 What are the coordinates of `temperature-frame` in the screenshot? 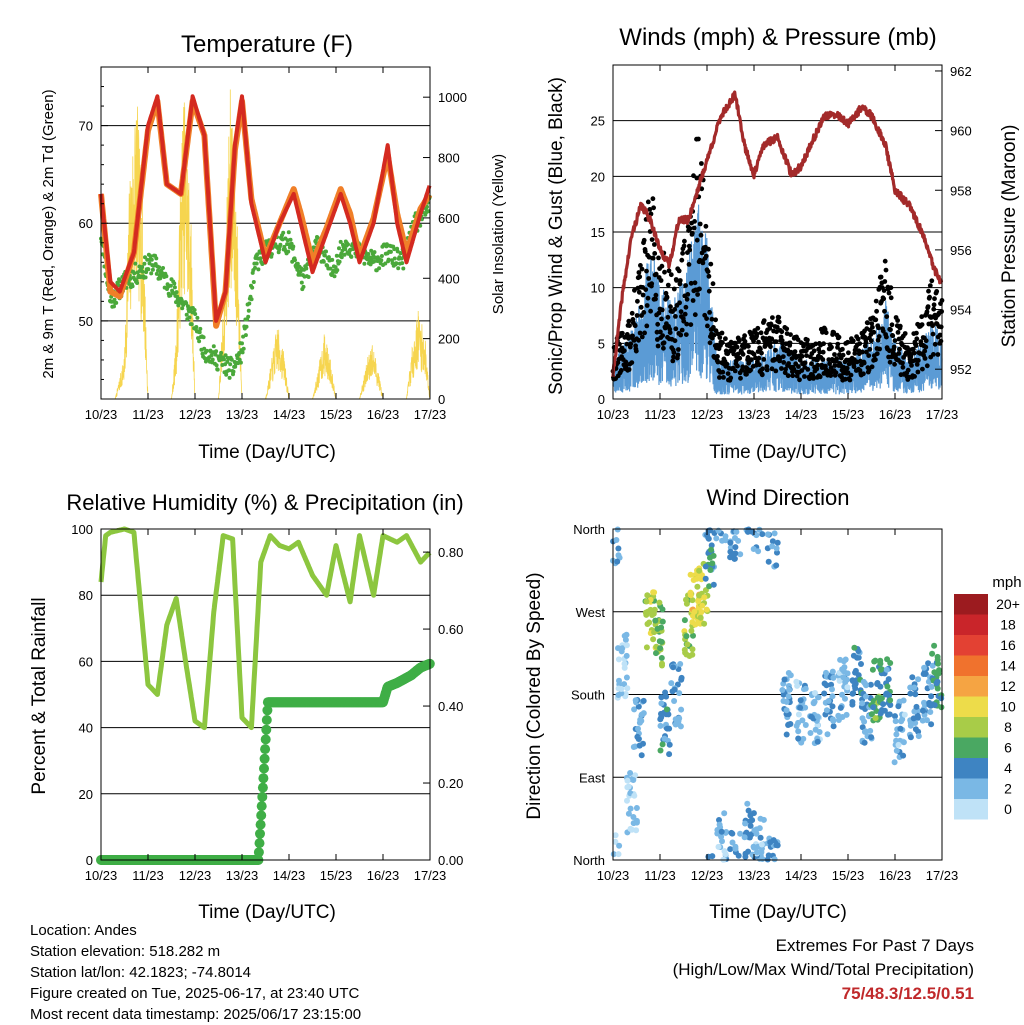 It's located at (265, 233).